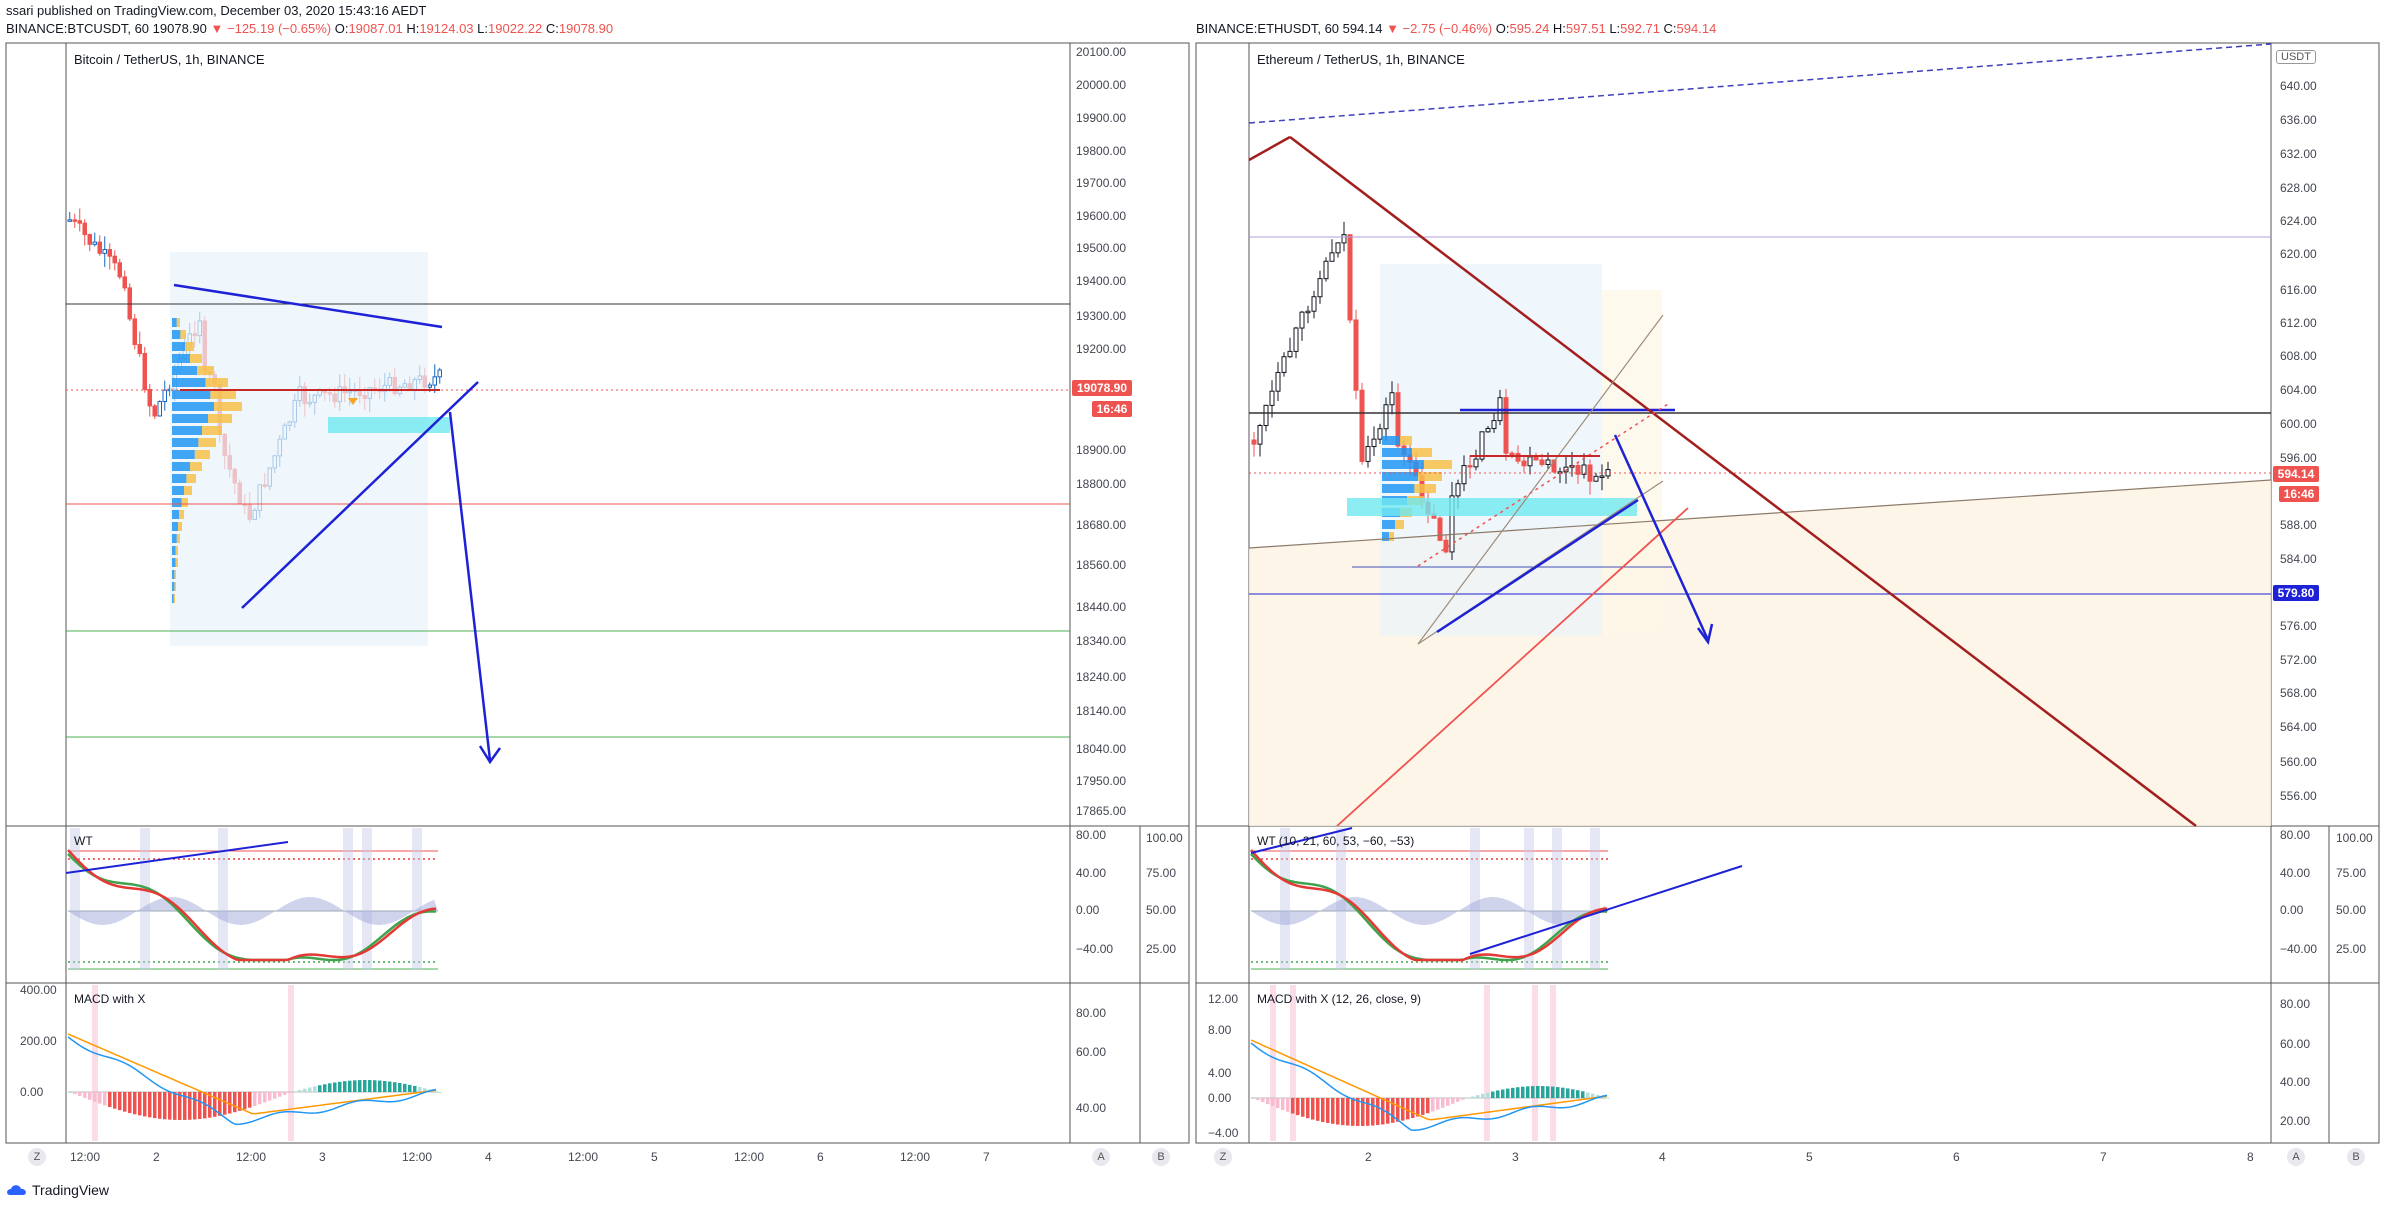 Image resolution: width=2385 pixels, height=1209 pixels. What do you see at coordinates (2298, 796) in the screenshot?
I see `eth-price-tick: 556.00` at bounding box center [2298, 796].